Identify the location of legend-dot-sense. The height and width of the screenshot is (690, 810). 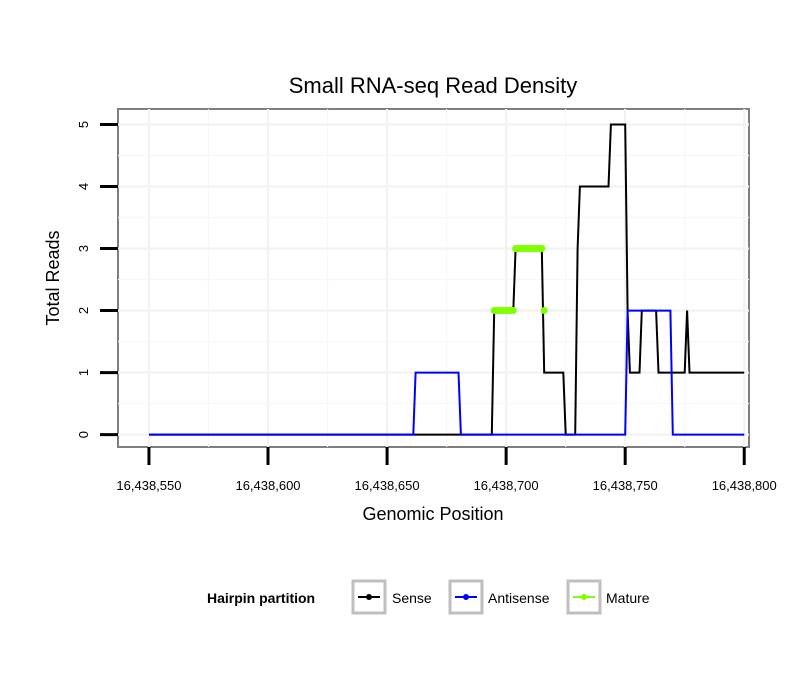
(369, 597).